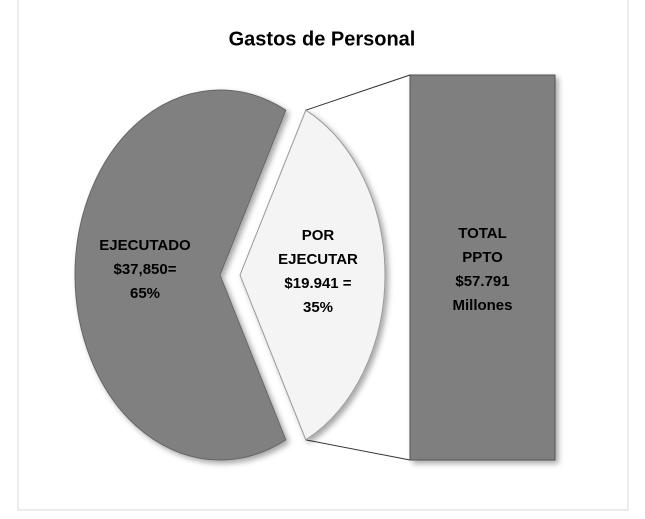  What do you see at coordinates (482, 233) in the screenshot?
I see `bar-label: TOTAL` at bounding box center [482, 233].